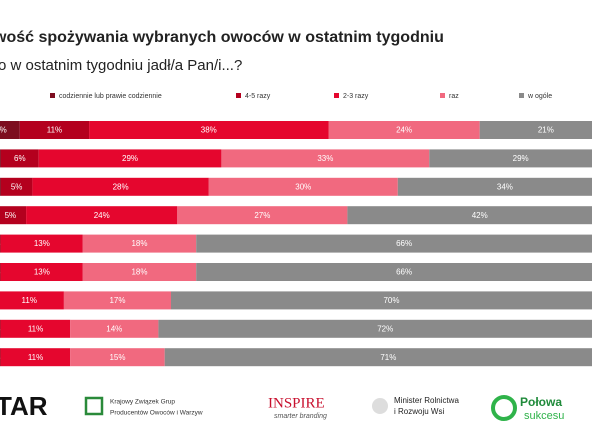 The image size is (592, 432). I want to click on logo-text: smarter branding, so click(300, 416).